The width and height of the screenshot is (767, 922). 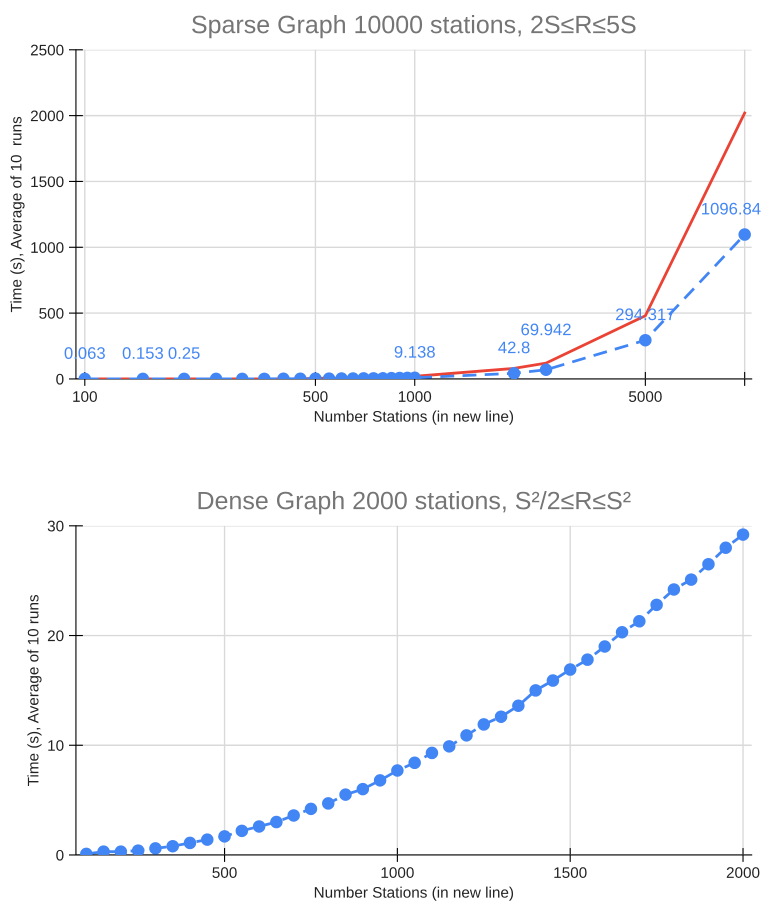 What do you see at coordinates (51, 313) in the screenshot?
I see `y-tick-label: 500` at bounding box center [51, 313].